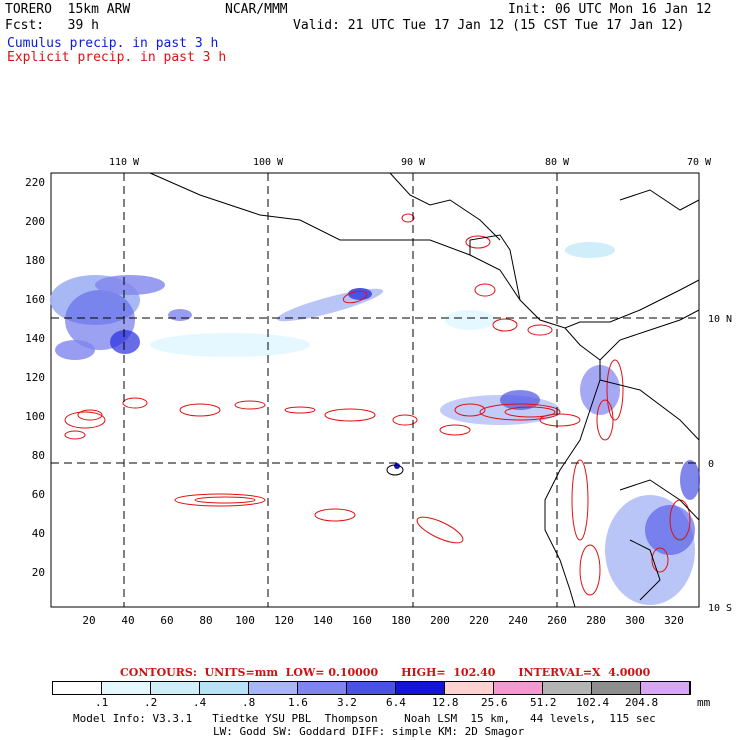  I want to click on lon-label: 80 W, so click(557, 162).